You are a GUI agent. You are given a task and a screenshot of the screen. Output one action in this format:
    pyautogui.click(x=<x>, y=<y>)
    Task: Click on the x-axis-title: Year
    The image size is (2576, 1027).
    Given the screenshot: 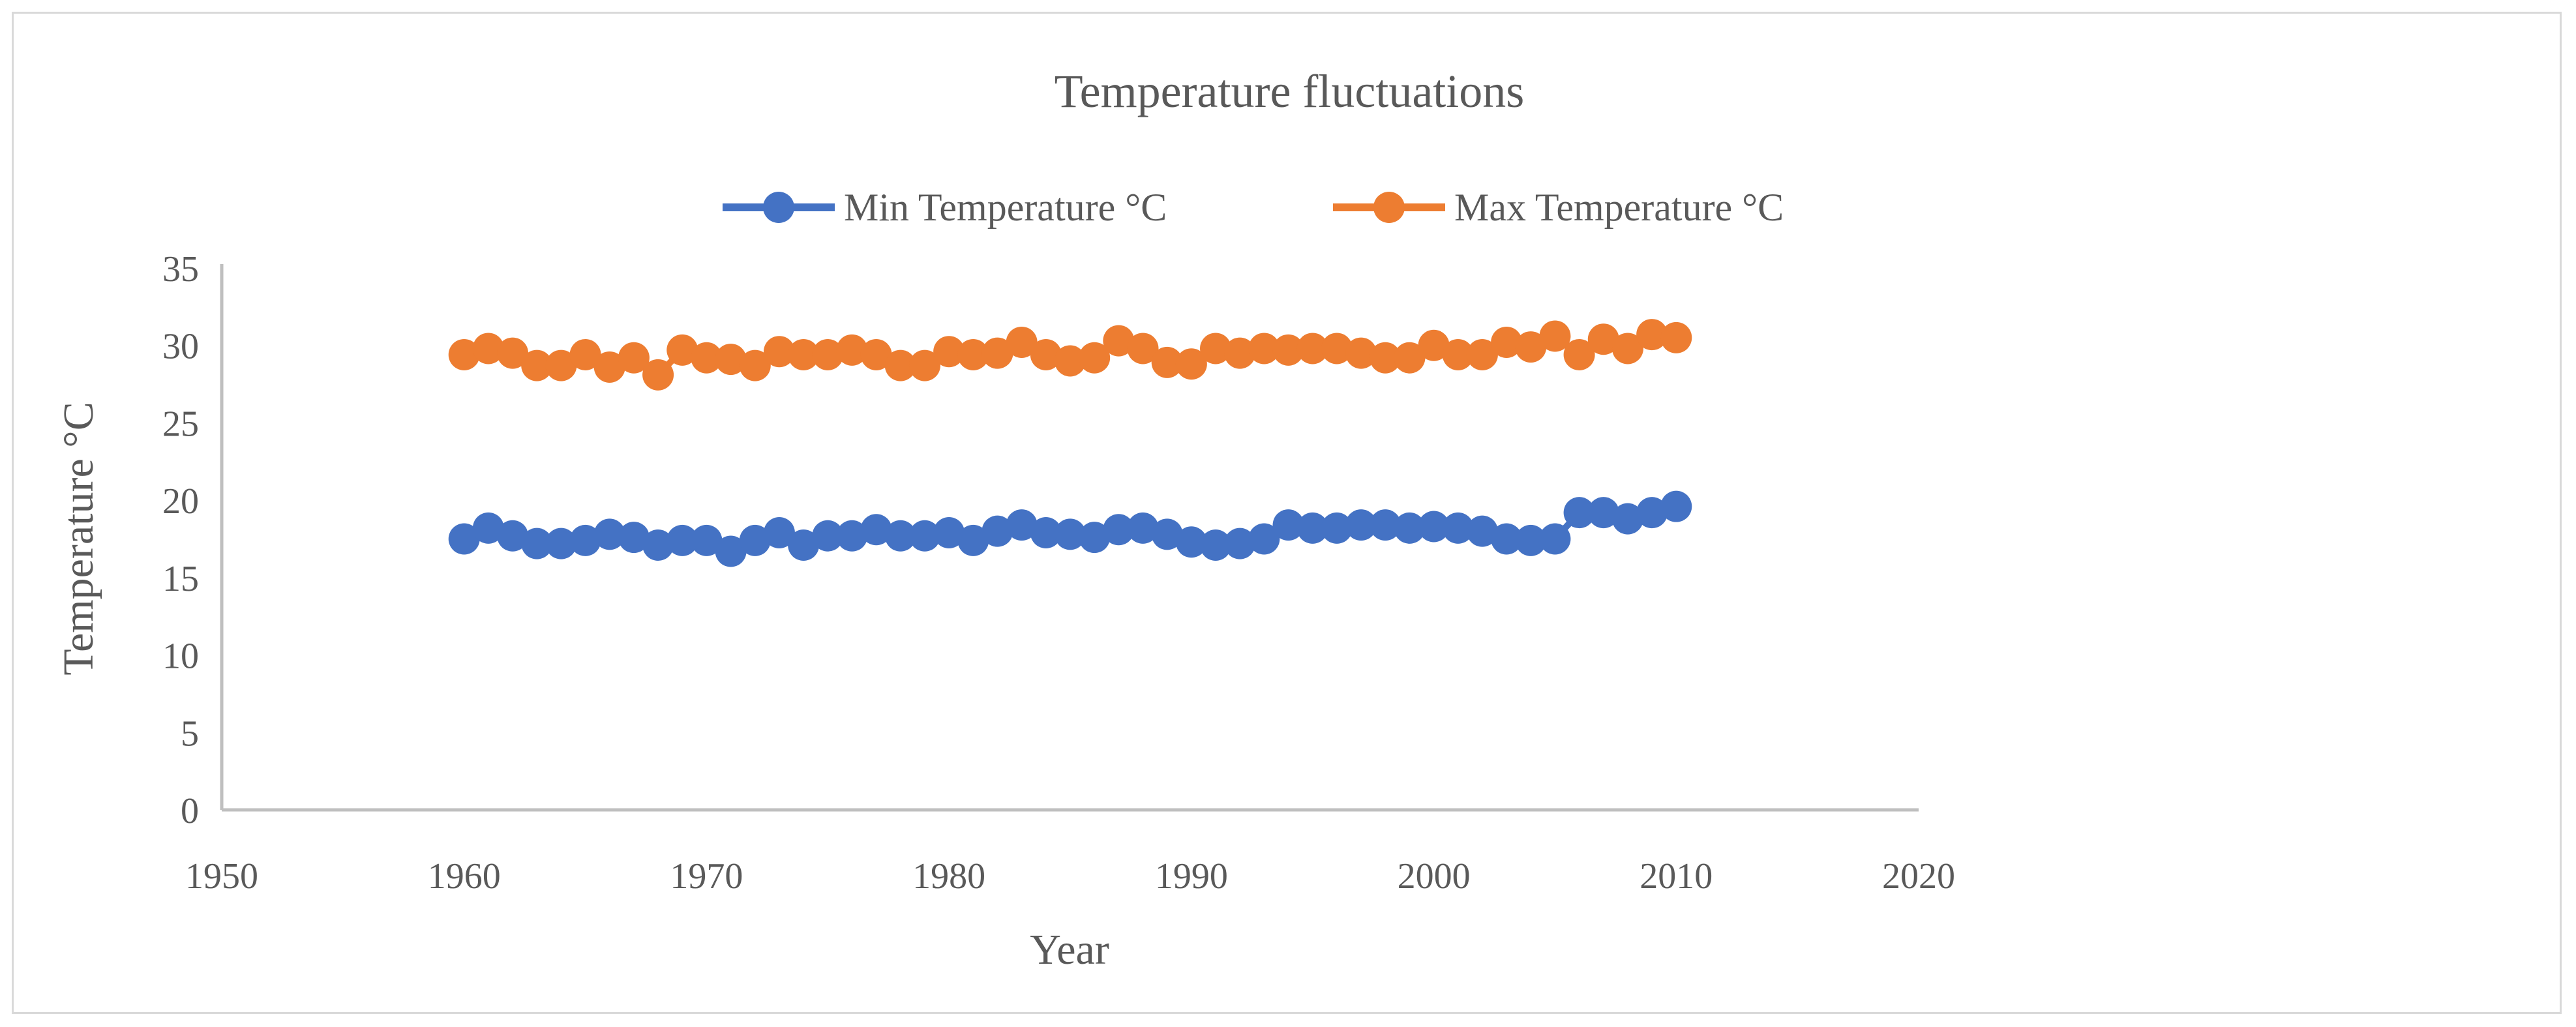 What is the action you would take?
    pyautogui.click(x=1069, y=950)
    